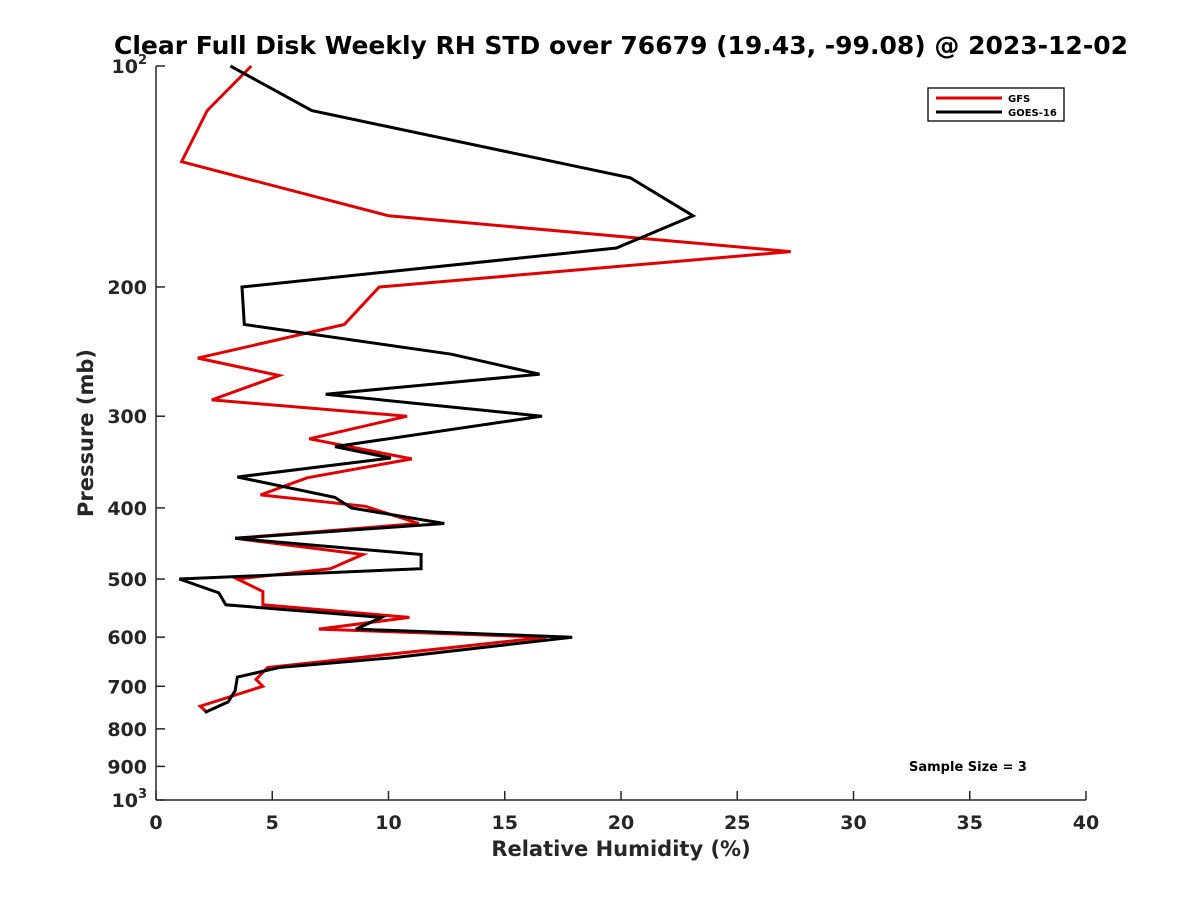 The height and width of the screenshot is (900, 1200). I want to click on y-ticks: 10² 200 300 400 500 600 700 800 900 10³, so click(136, 432).